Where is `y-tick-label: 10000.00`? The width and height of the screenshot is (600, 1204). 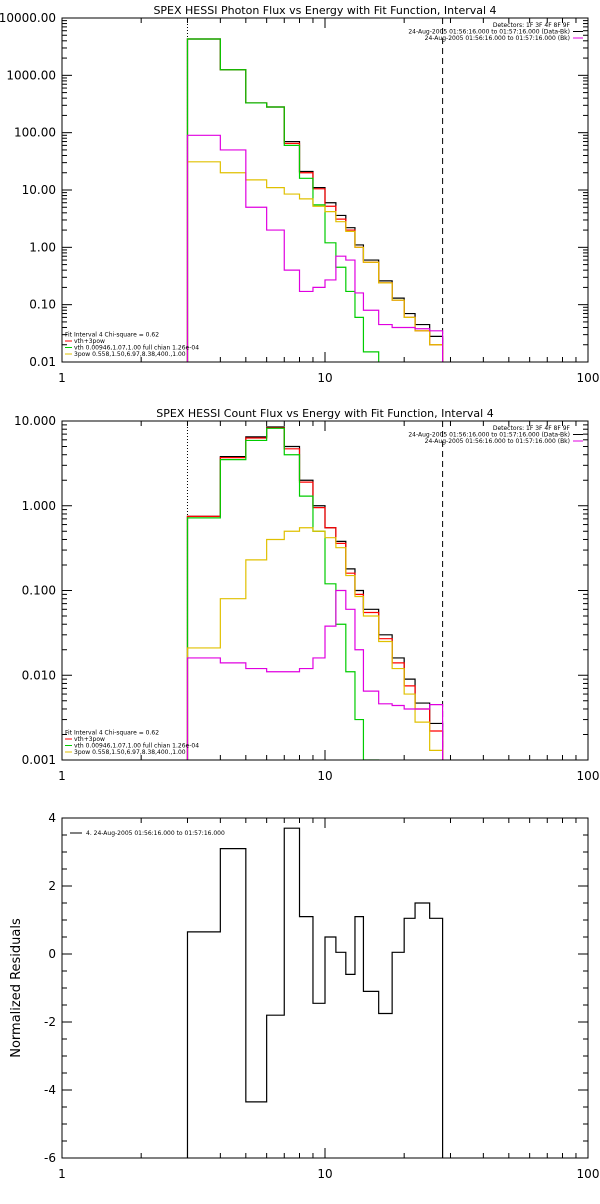
y-tick-label: 10000.00 is located at coordinates (28, 18).